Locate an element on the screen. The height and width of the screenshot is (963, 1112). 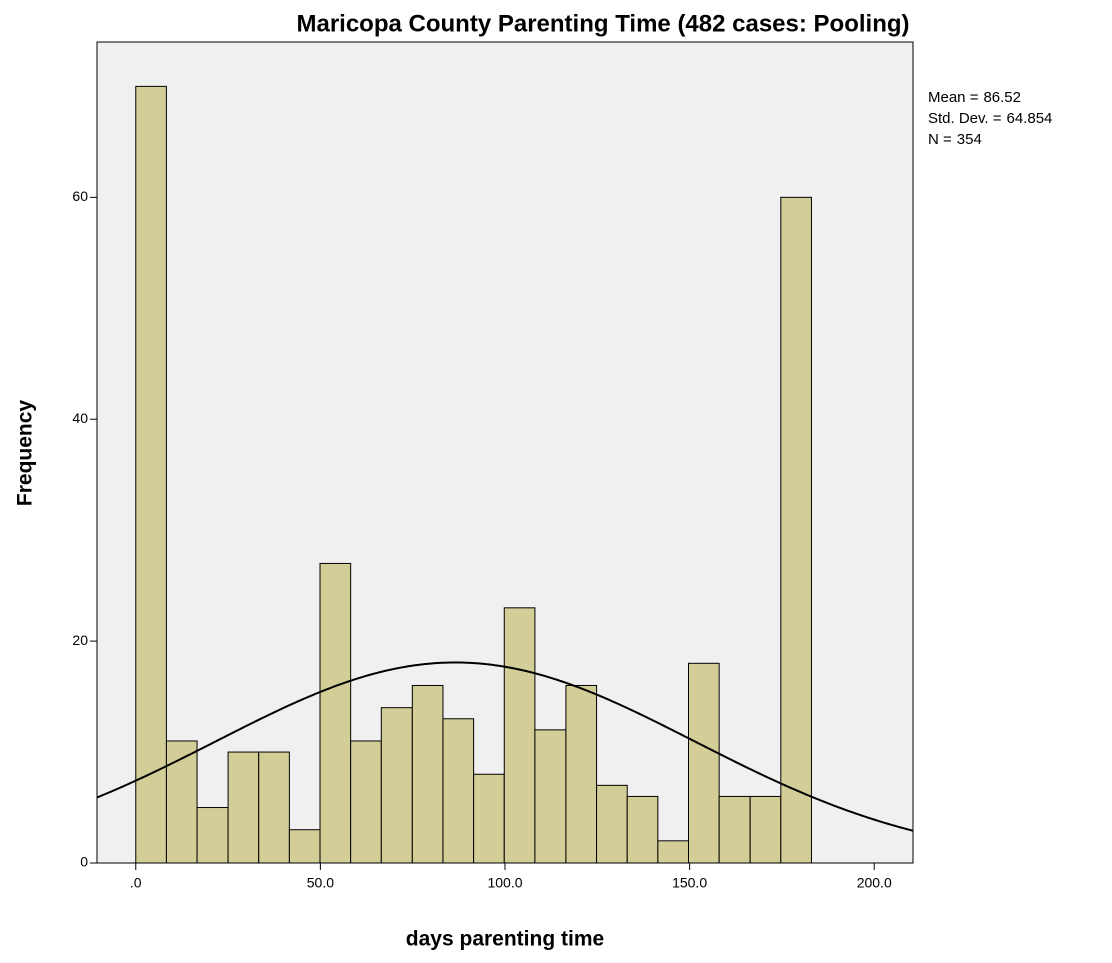
x-tick-label: 200.0 is located at coordinates (874, 883).